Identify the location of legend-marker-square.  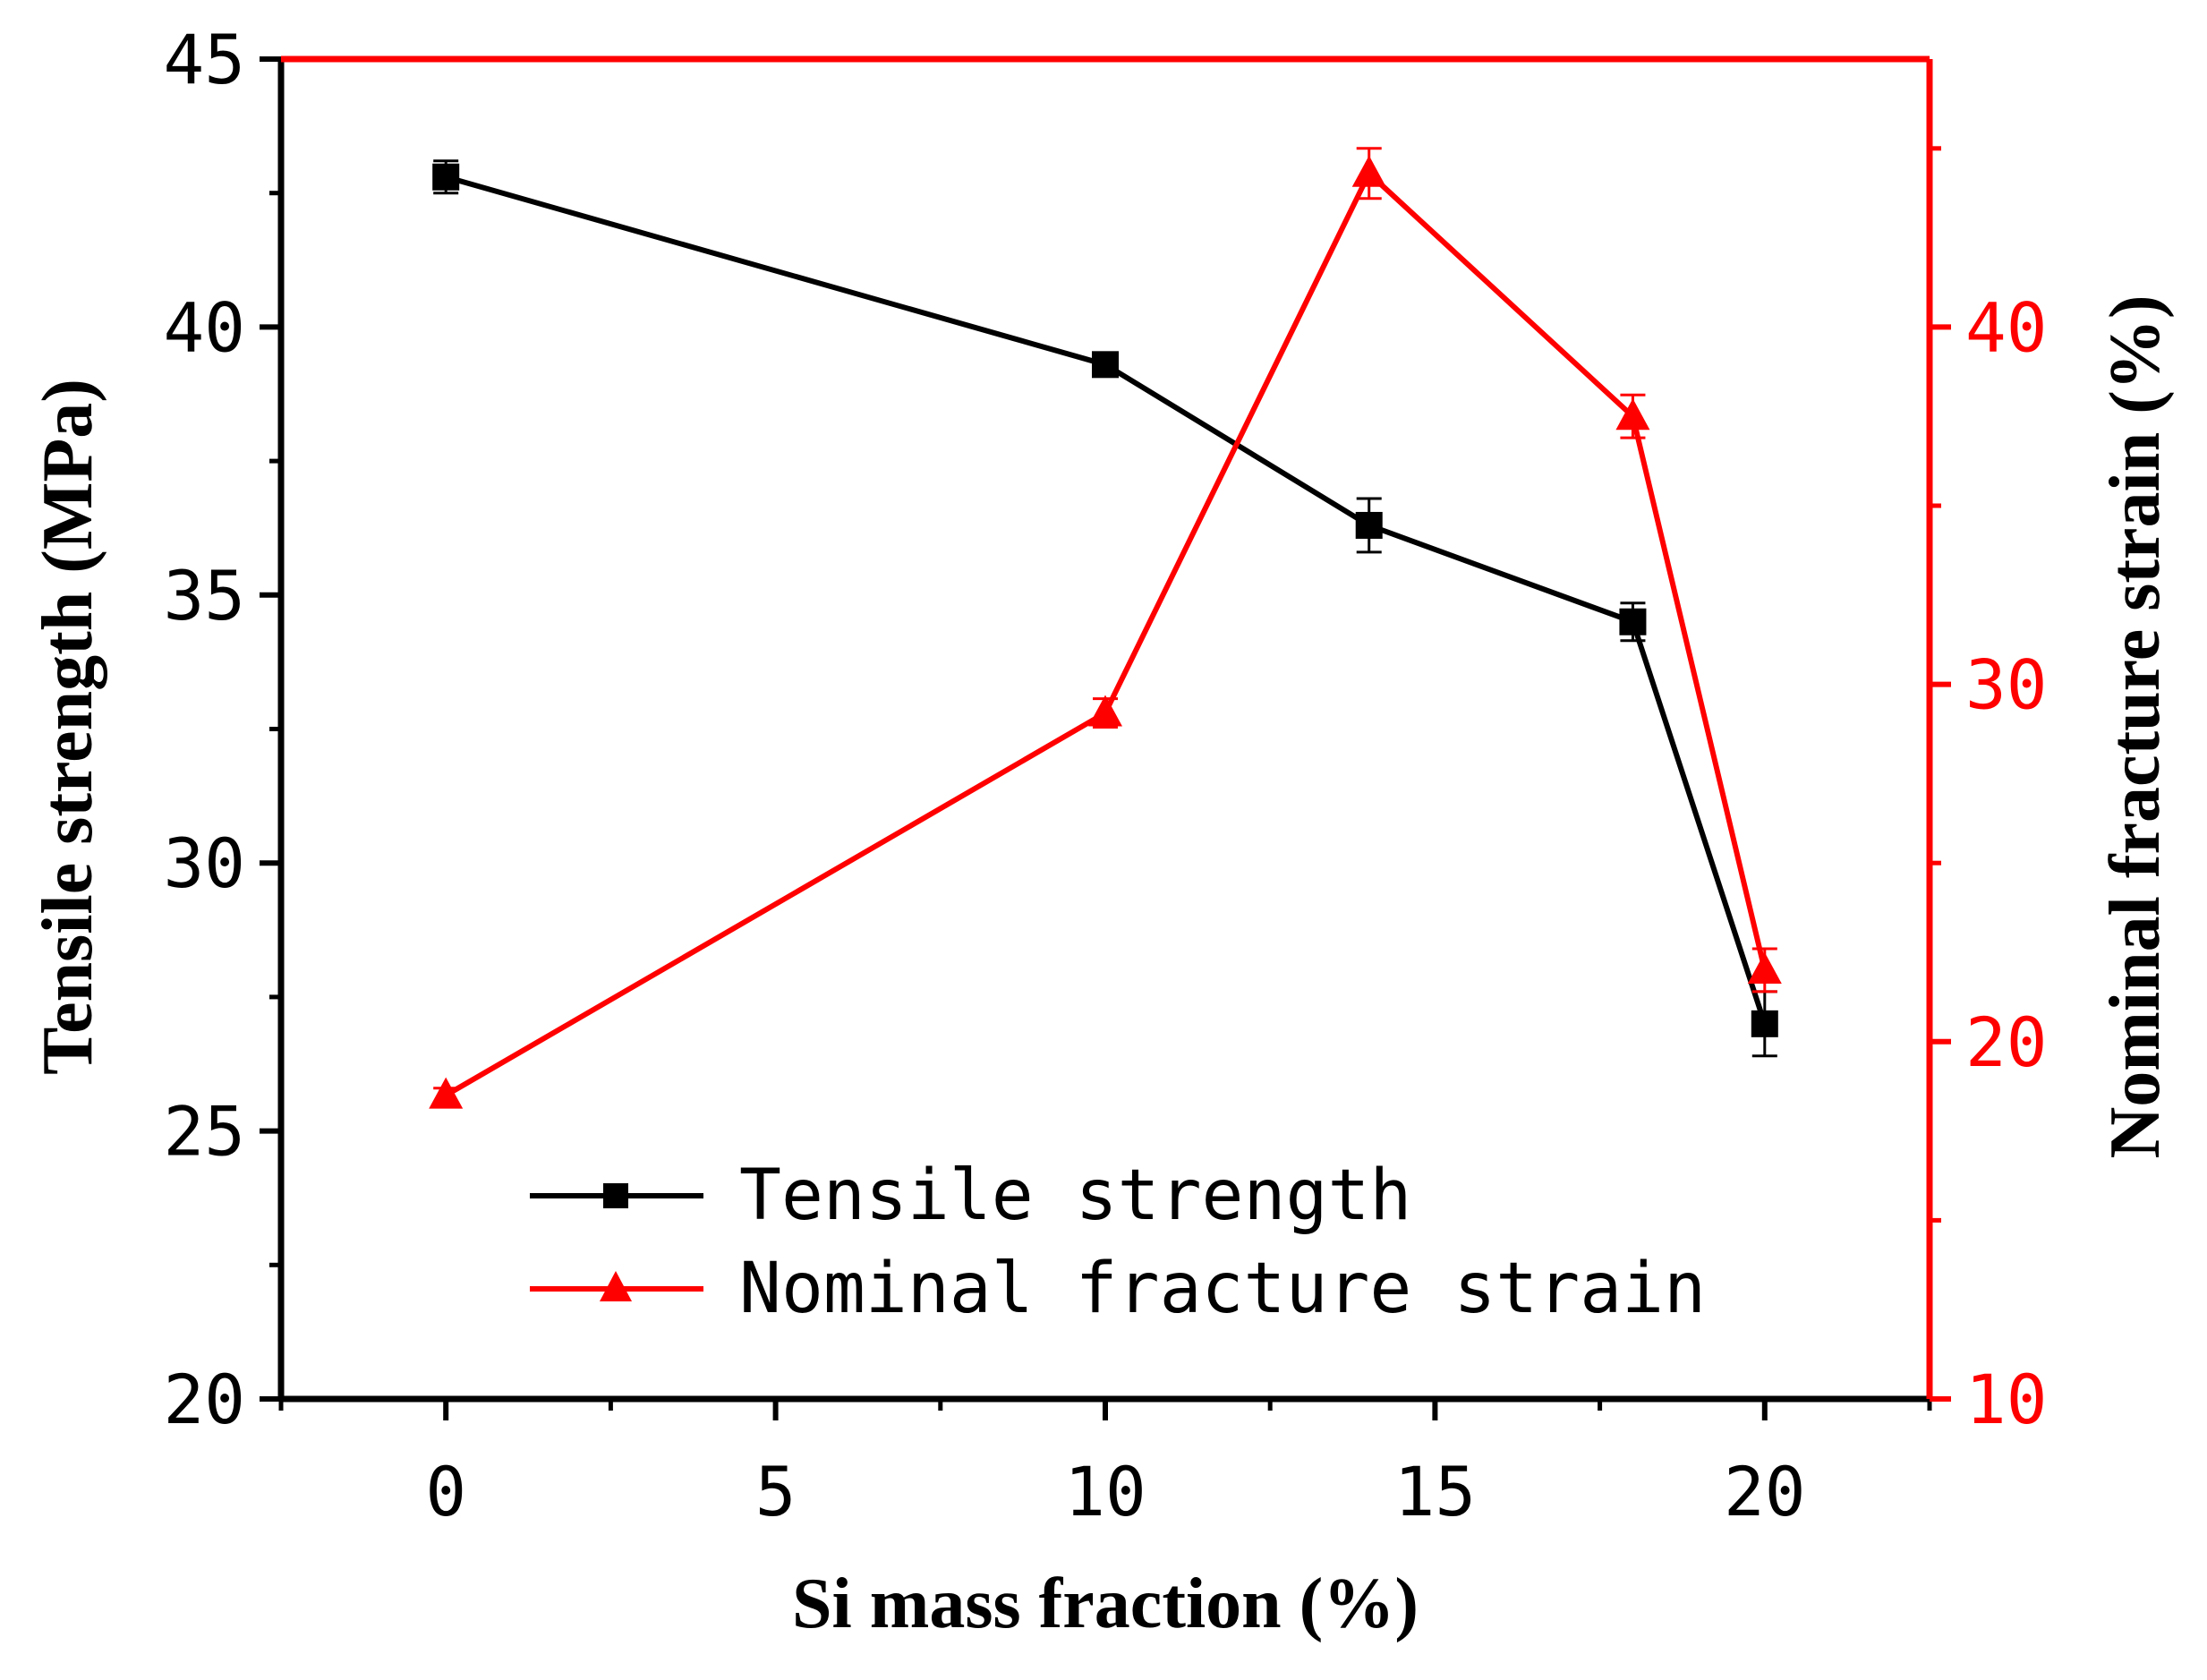
(615, 1195).